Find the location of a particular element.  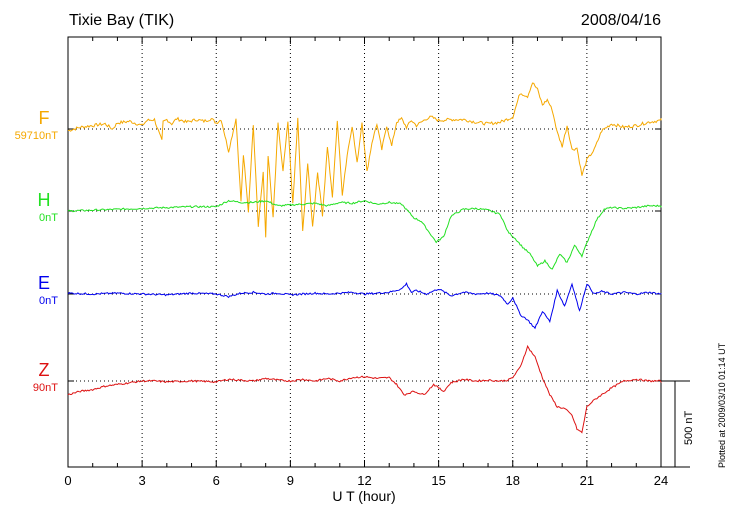

x-tick-label: 24 is located at coordinates (661, 480).